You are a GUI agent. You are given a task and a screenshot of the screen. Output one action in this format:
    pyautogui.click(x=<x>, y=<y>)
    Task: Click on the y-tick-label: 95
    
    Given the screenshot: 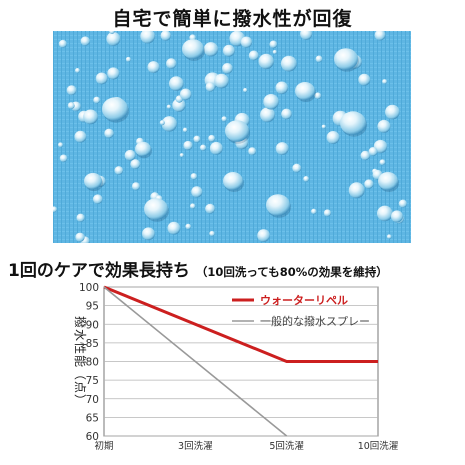 What is the action you would take?
    pyautogui.click(x=92, y=307)
    